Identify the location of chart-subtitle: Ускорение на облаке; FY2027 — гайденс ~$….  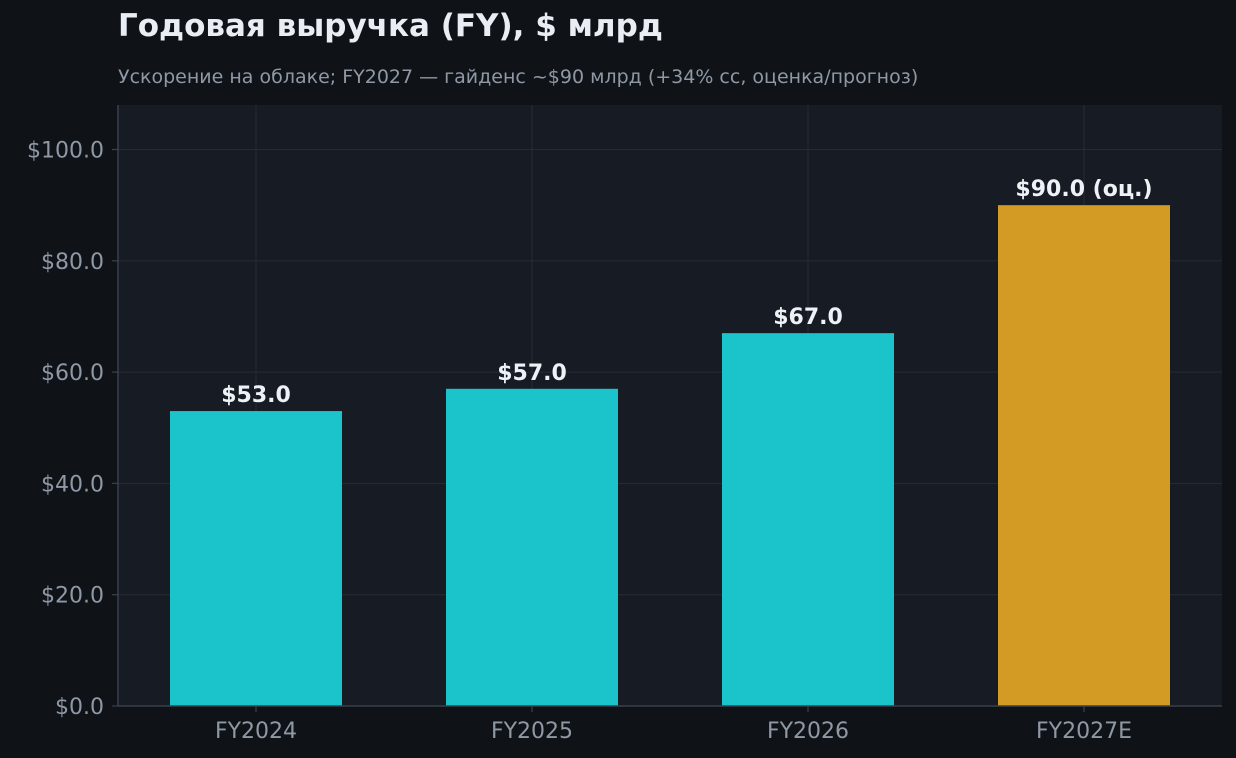
(518, 77).